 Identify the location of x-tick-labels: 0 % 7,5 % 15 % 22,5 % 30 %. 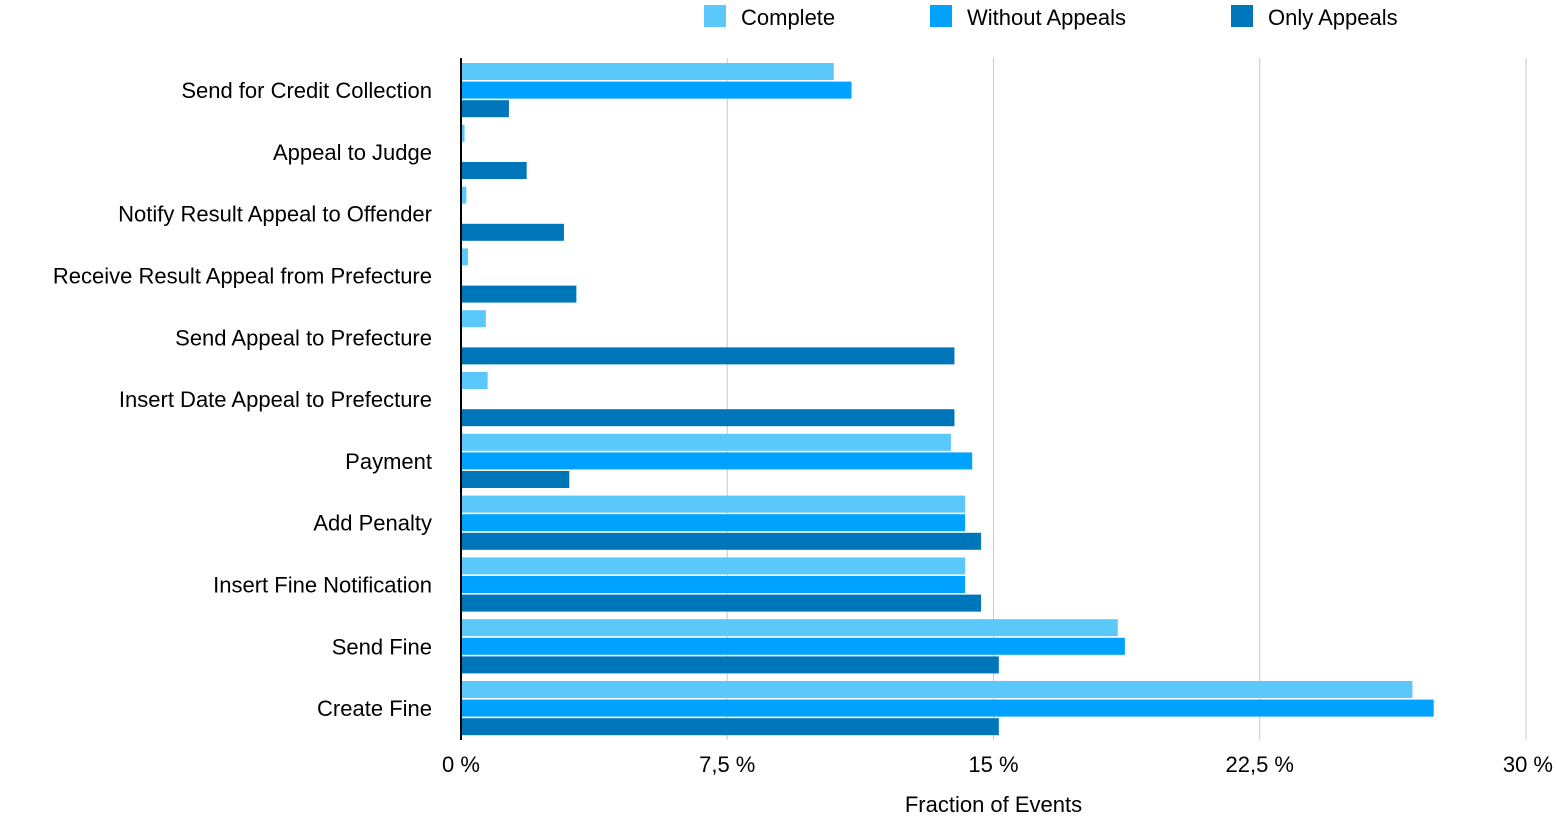
(997, 764).